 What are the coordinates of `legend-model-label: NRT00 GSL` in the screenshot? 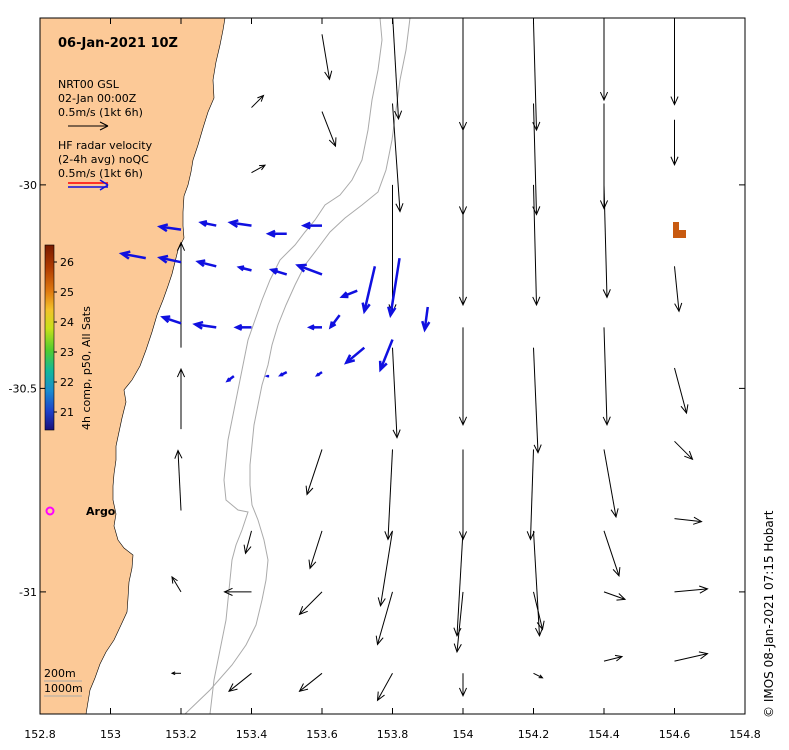 It's located at (89, 84).